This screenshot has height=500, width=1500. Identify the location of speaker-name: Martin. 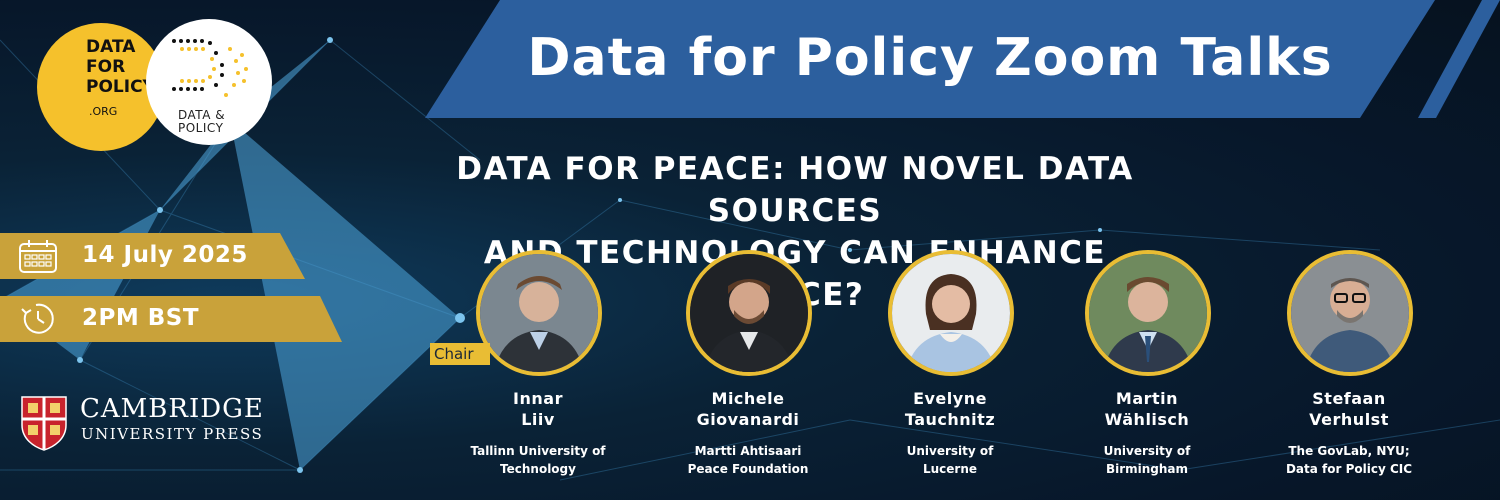
(1147, 398).